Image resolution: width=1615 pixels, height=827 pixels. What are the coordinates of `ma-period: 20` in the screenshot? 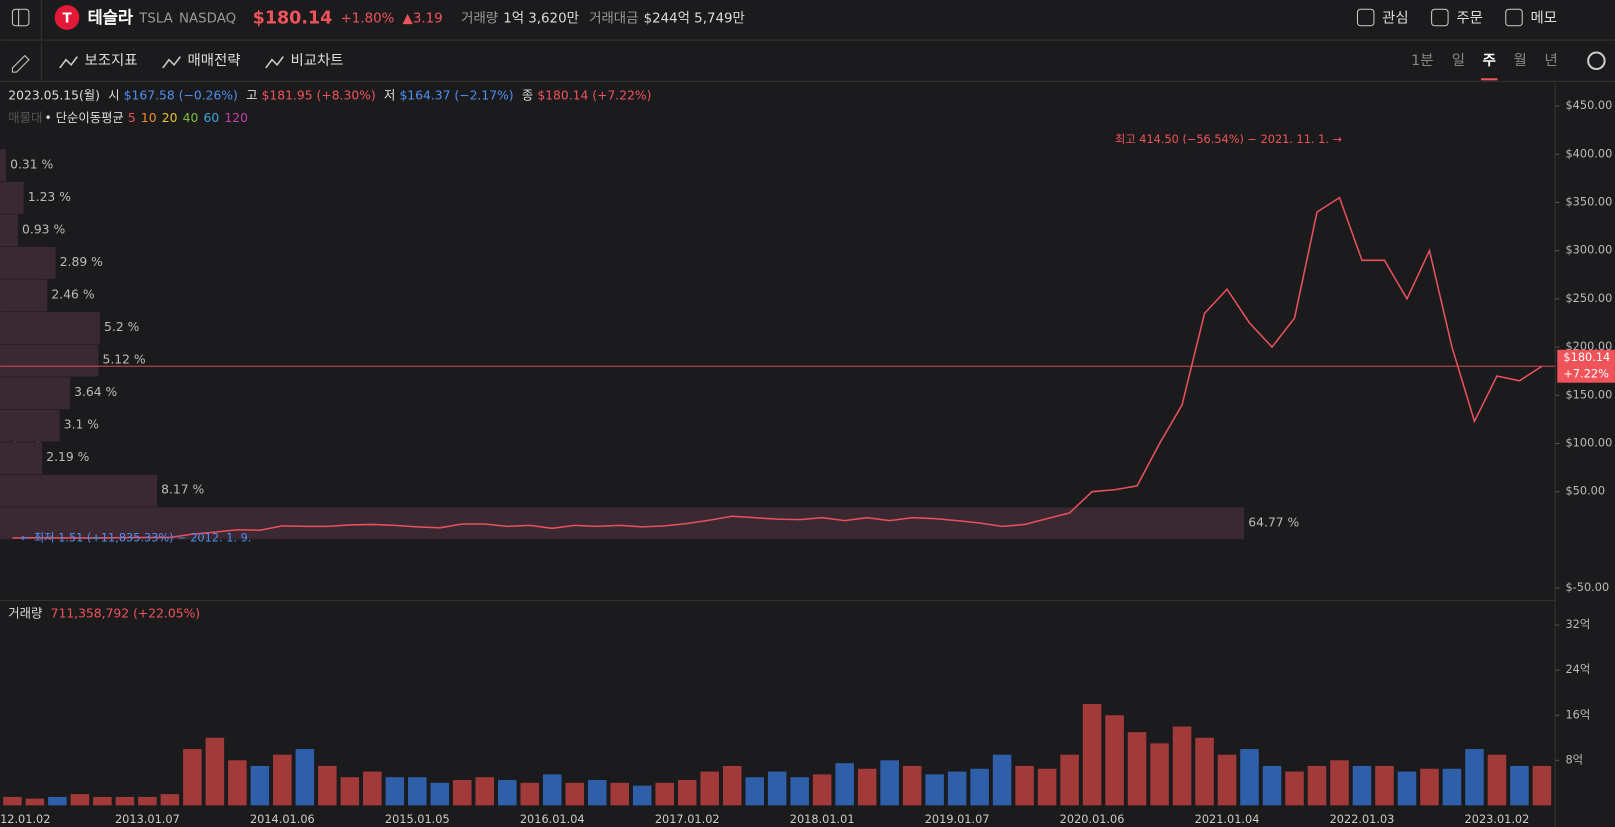 It's located at (170, 118).